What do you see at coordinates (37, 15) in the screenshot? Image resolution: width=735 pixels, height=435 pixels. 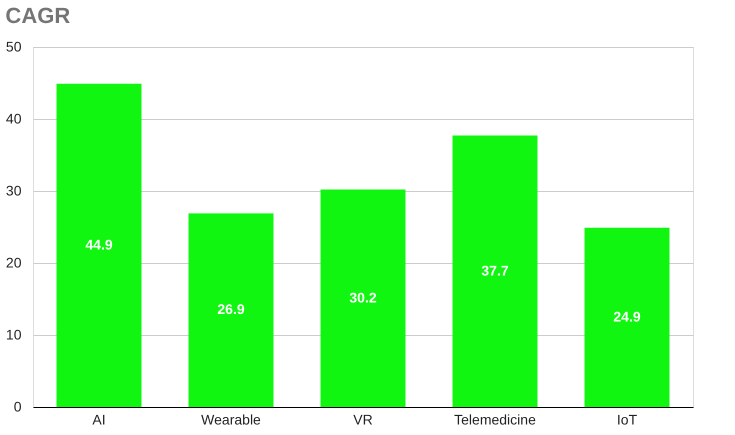 I see `chart-title: CAGR` at bounding box center [37, 15].